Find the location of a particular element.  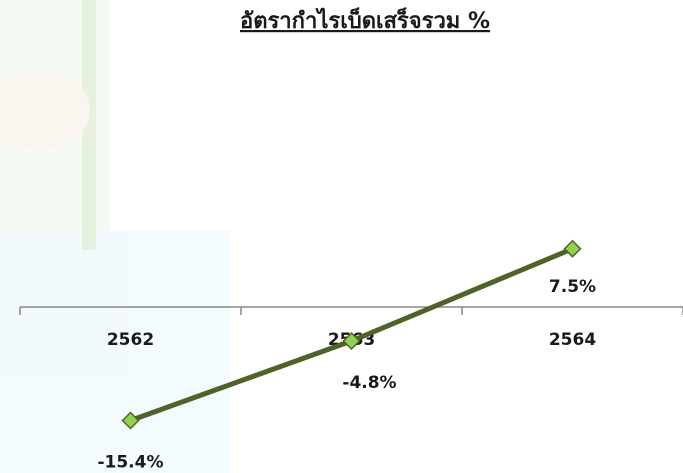

x-tick-label: 2564 is located at coordinates (572, 340).